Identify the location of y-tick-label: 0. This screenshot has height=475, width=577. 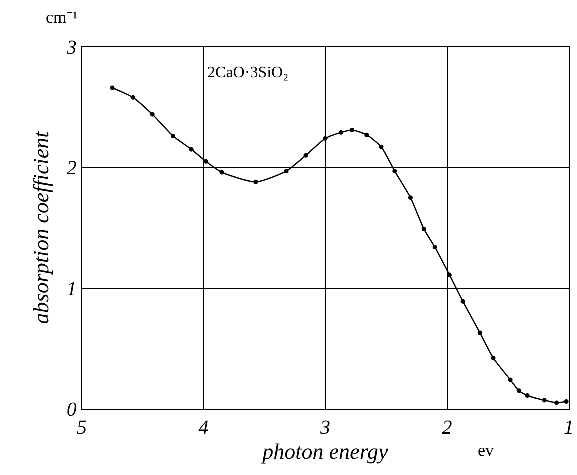
(71, 410).